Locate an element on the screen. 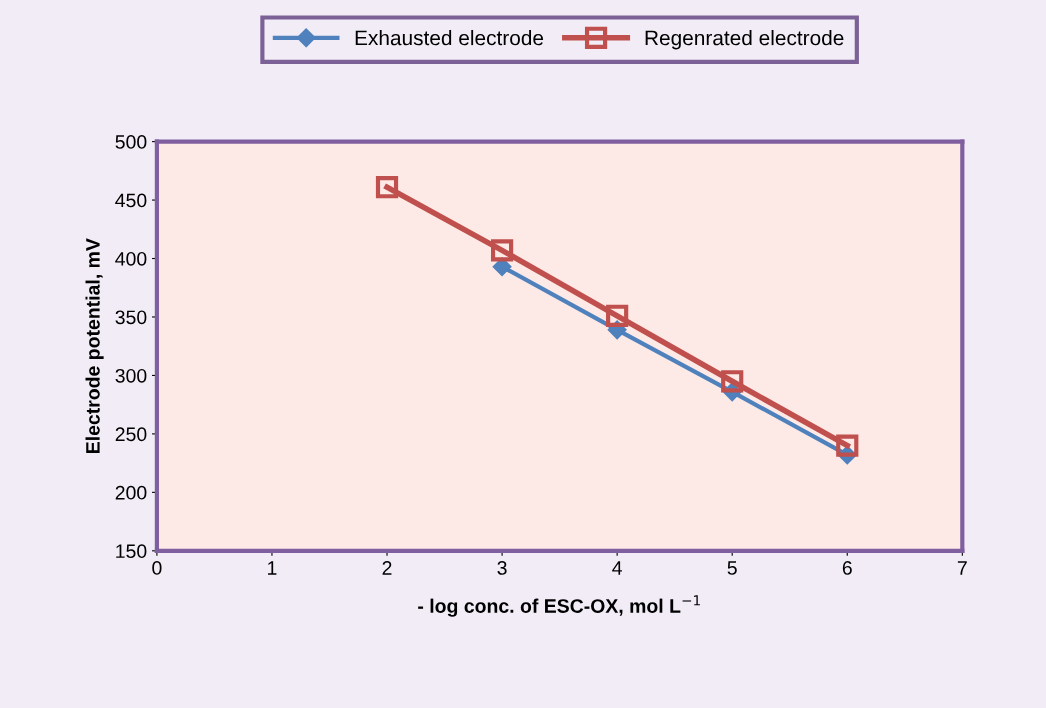 The image size is (1046, 708). y-axis-title: Electrode potential, mV is located at coordinates (94, 345).